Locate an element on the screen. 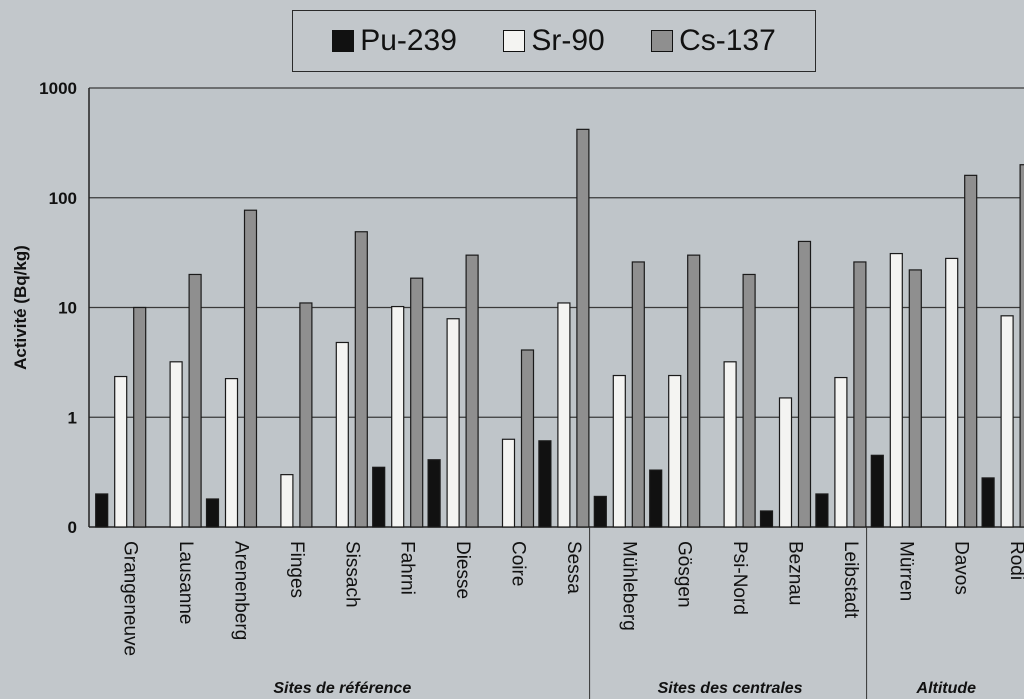 This screenshot has height=699, width=1024. bar-sr-90-diesse is located at coordinates (453, 423).